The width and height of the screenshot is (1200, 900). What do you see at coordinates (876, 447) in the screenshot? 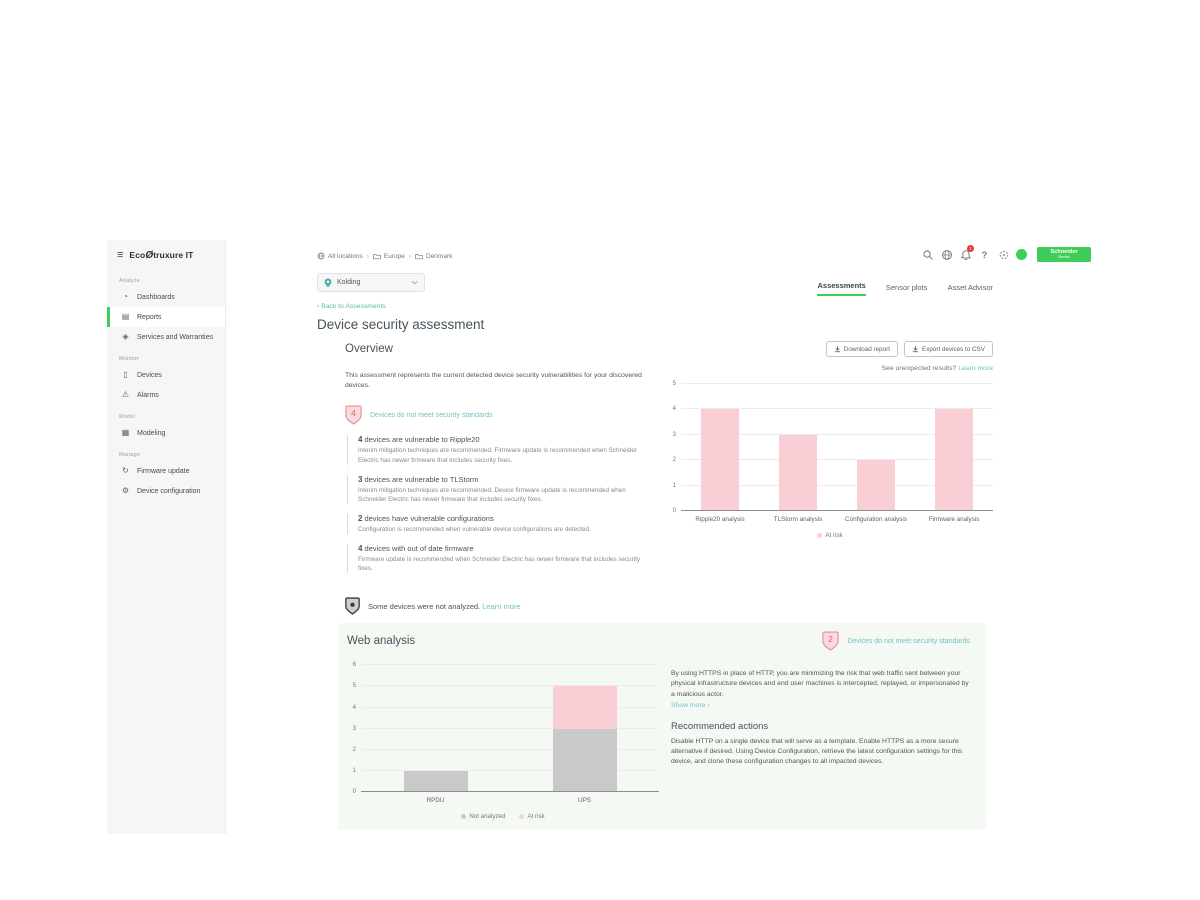
I see `bar-Configuration analysis` at bounding box center [876, 447].